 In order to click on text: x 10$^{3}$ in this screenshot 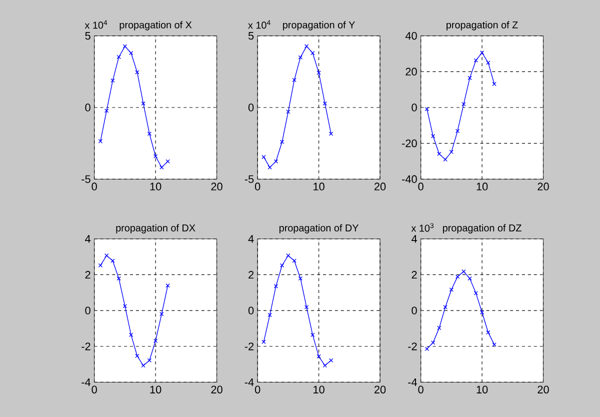, I will do `click(422, 227)`.